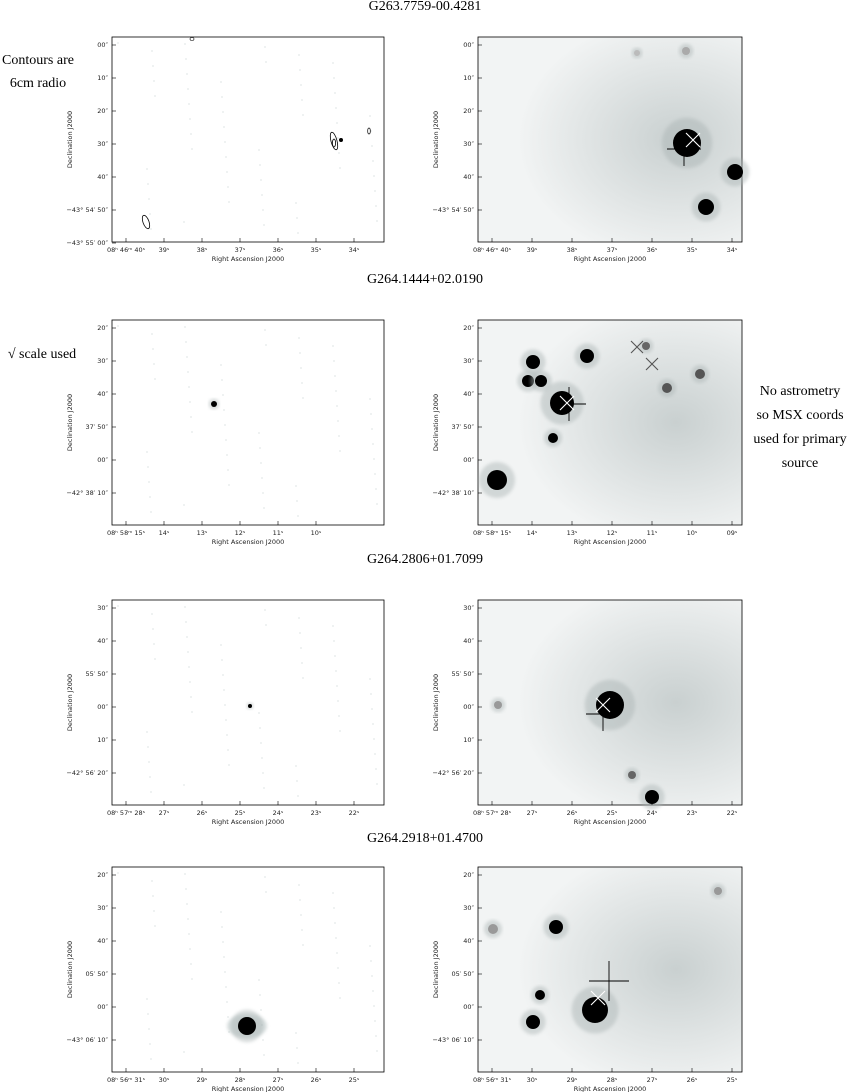 This screenshot has height=1092, width=850. I want to click on x-axis-label: Right Ascension J2000, so click(610, 542).